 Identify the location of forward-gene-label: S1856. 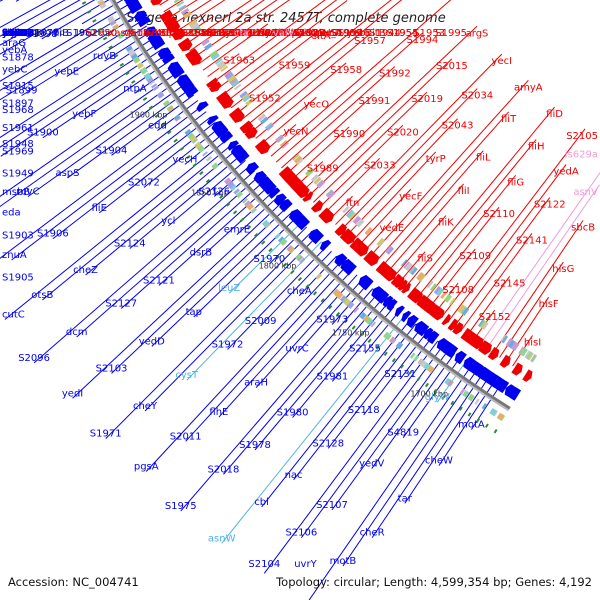
(18, 33).